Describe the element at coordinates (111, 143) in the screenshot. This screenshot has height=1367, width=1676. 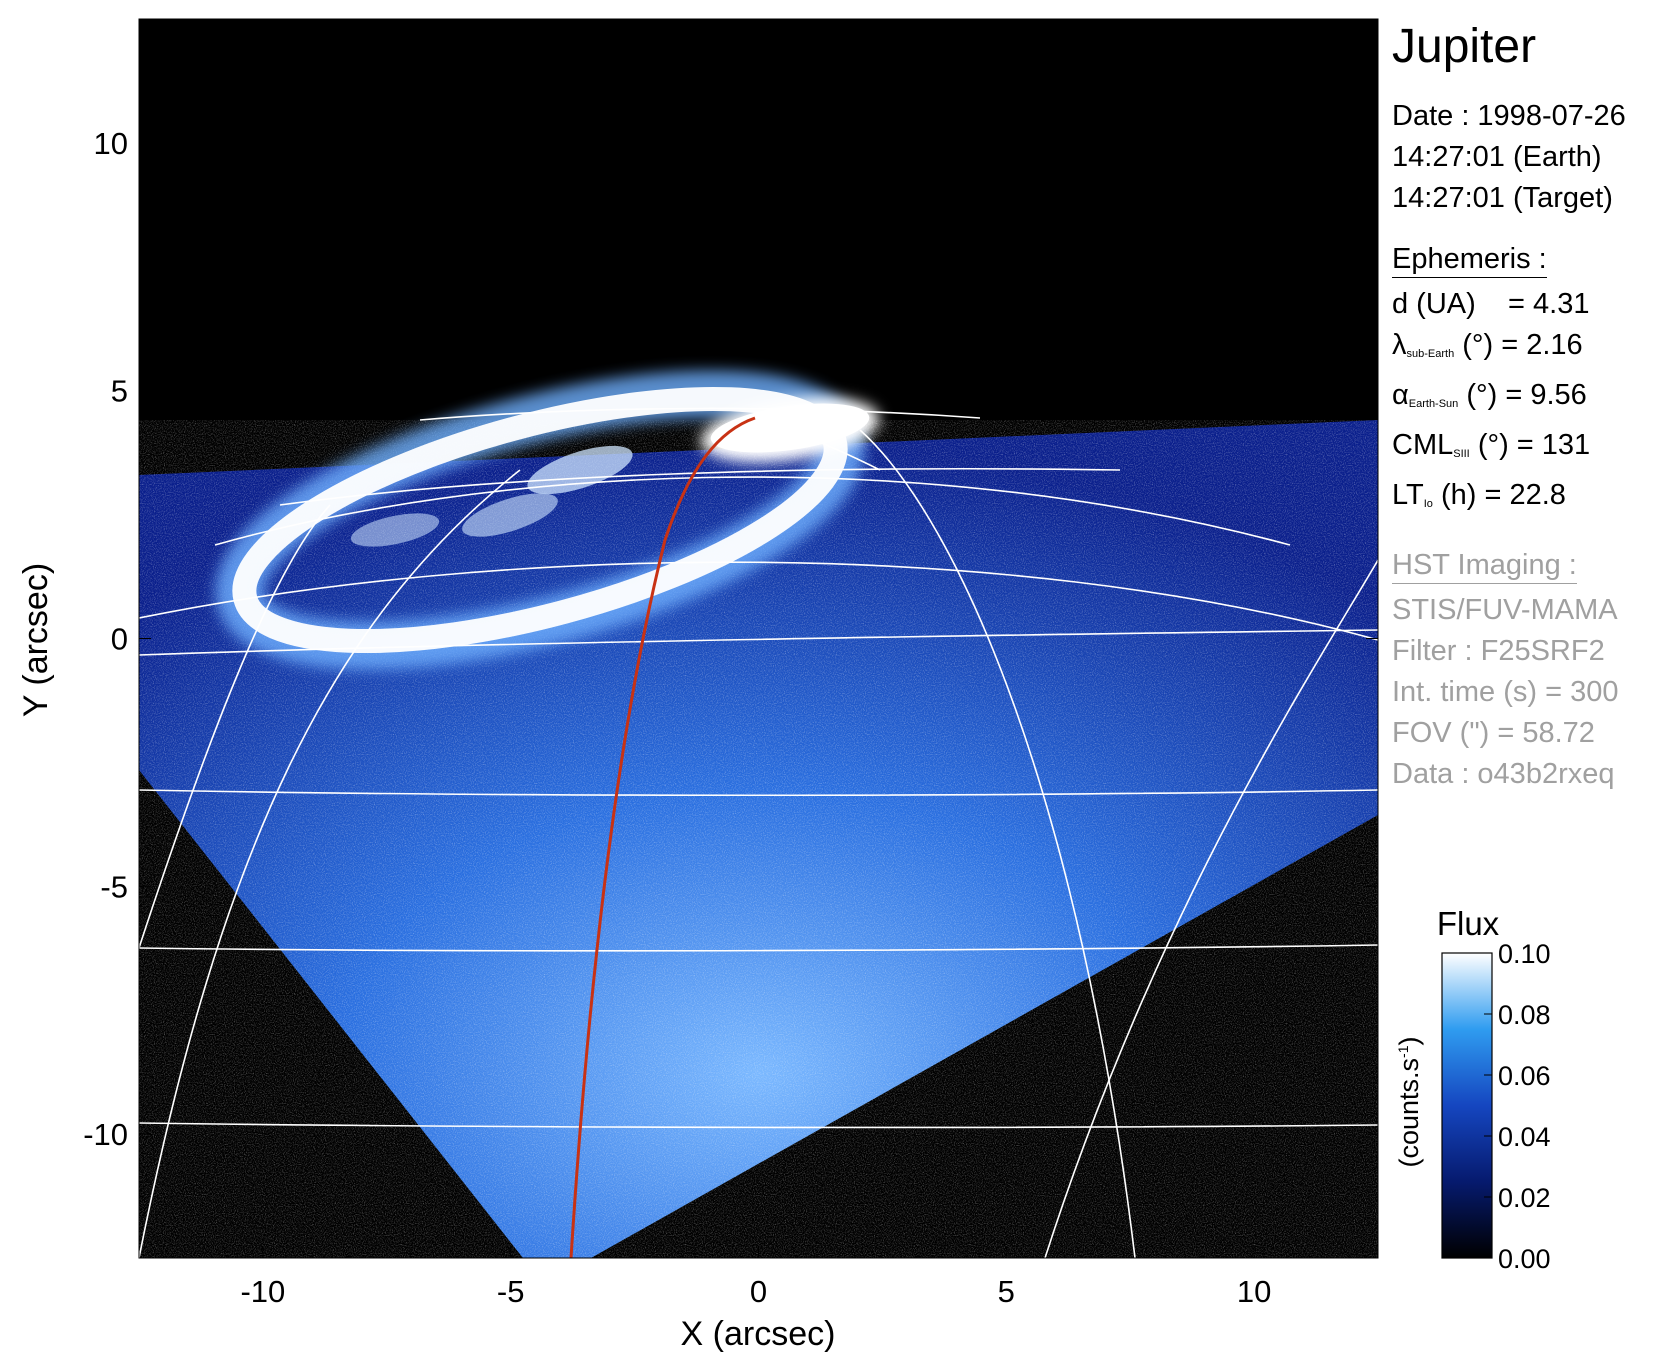
I see `y-tick-label: 10` at that location.